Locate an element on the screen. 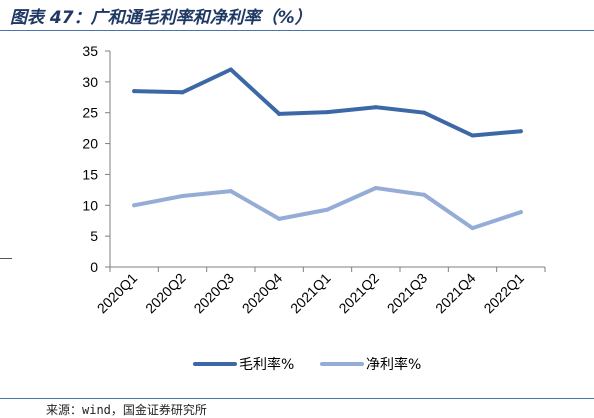  source-note: 来源：wind，国金证券研究所 is located at coordinates (126, 410).